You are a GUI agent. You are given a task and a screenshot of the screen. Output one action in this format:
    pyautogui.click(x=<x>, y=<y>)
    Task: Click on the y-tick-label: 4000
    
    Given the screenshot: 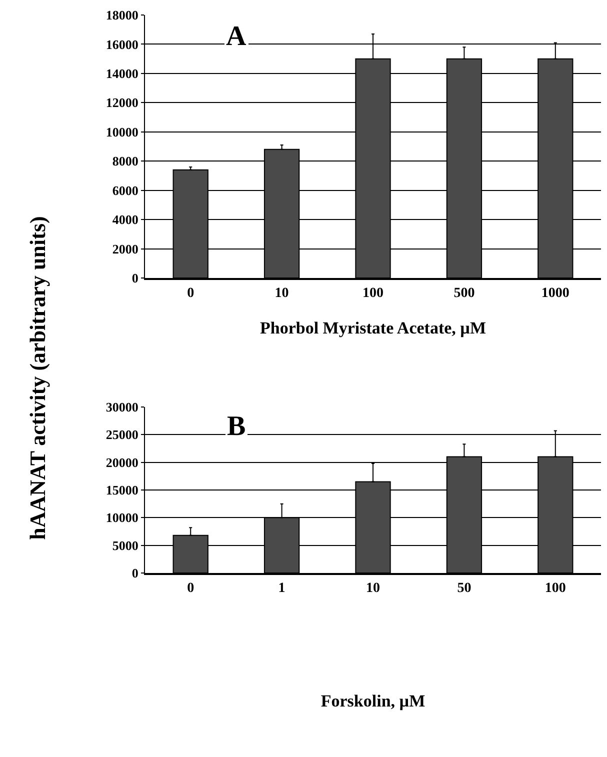 What is the action you would take?
    pyautogui.click(x=125, y=220)
    